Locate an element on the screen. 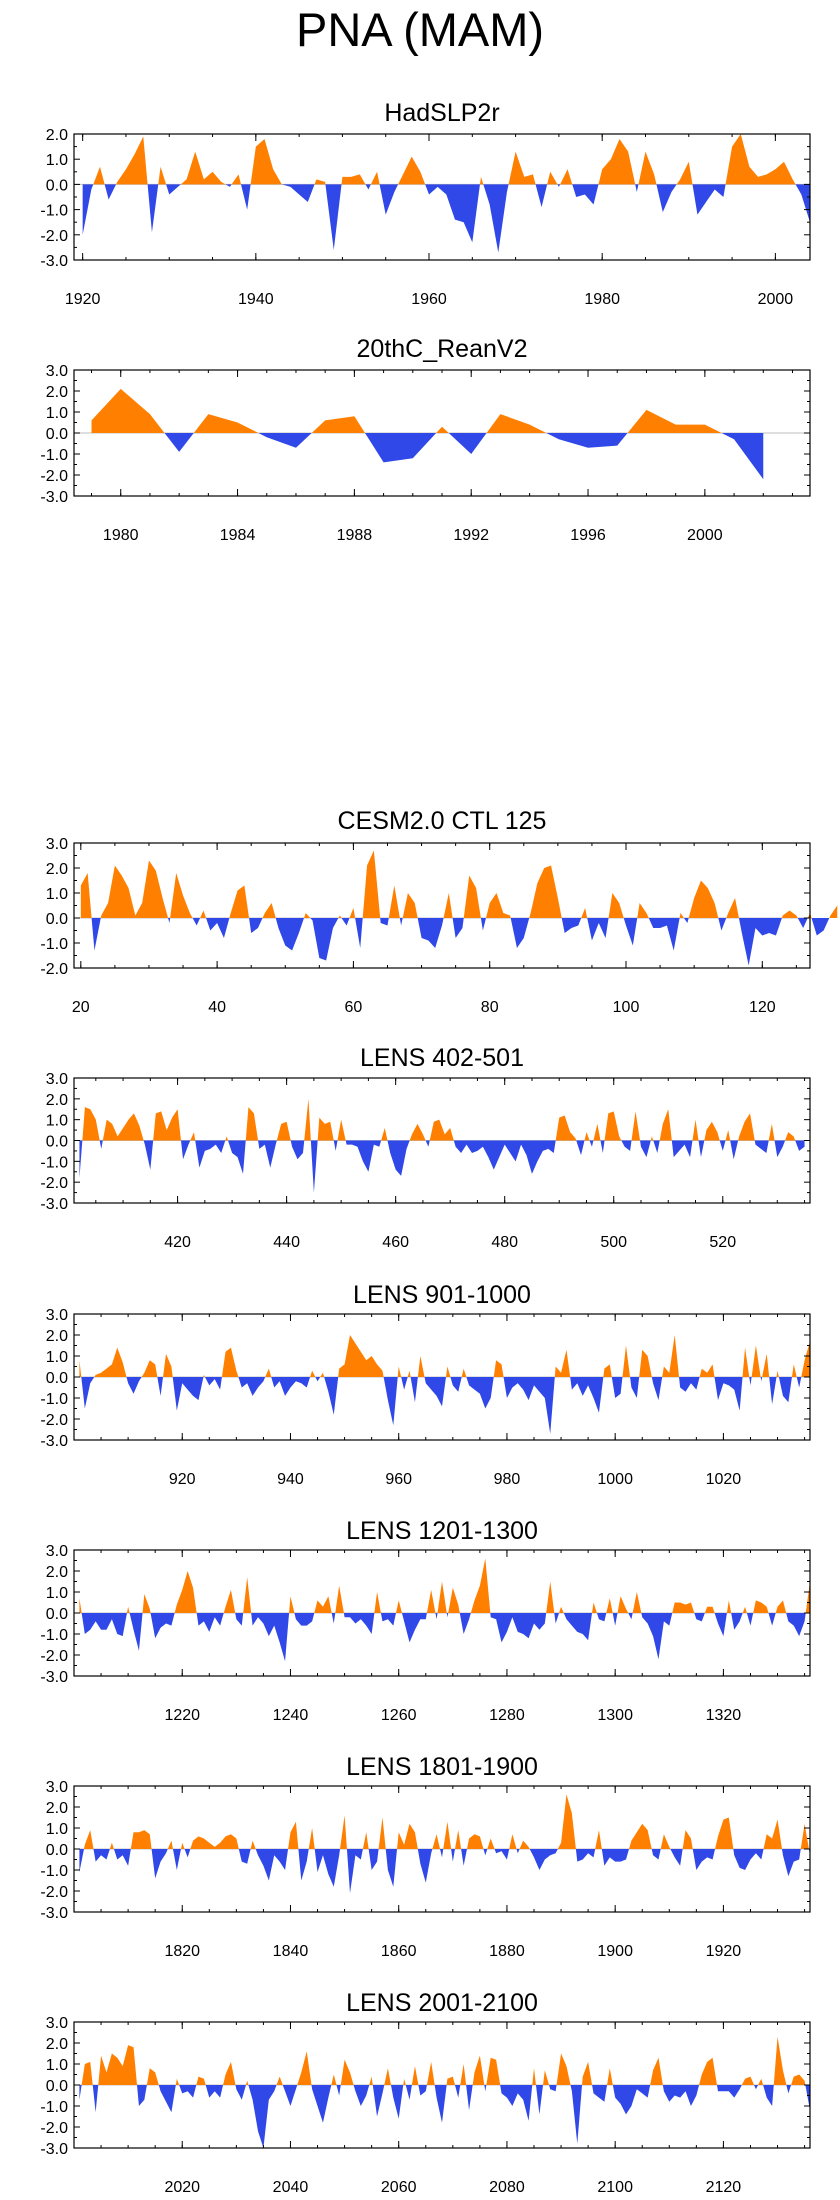  panel-title-lens-901-1000: LENS 901-1000 is located at coordinates (442, 1295).